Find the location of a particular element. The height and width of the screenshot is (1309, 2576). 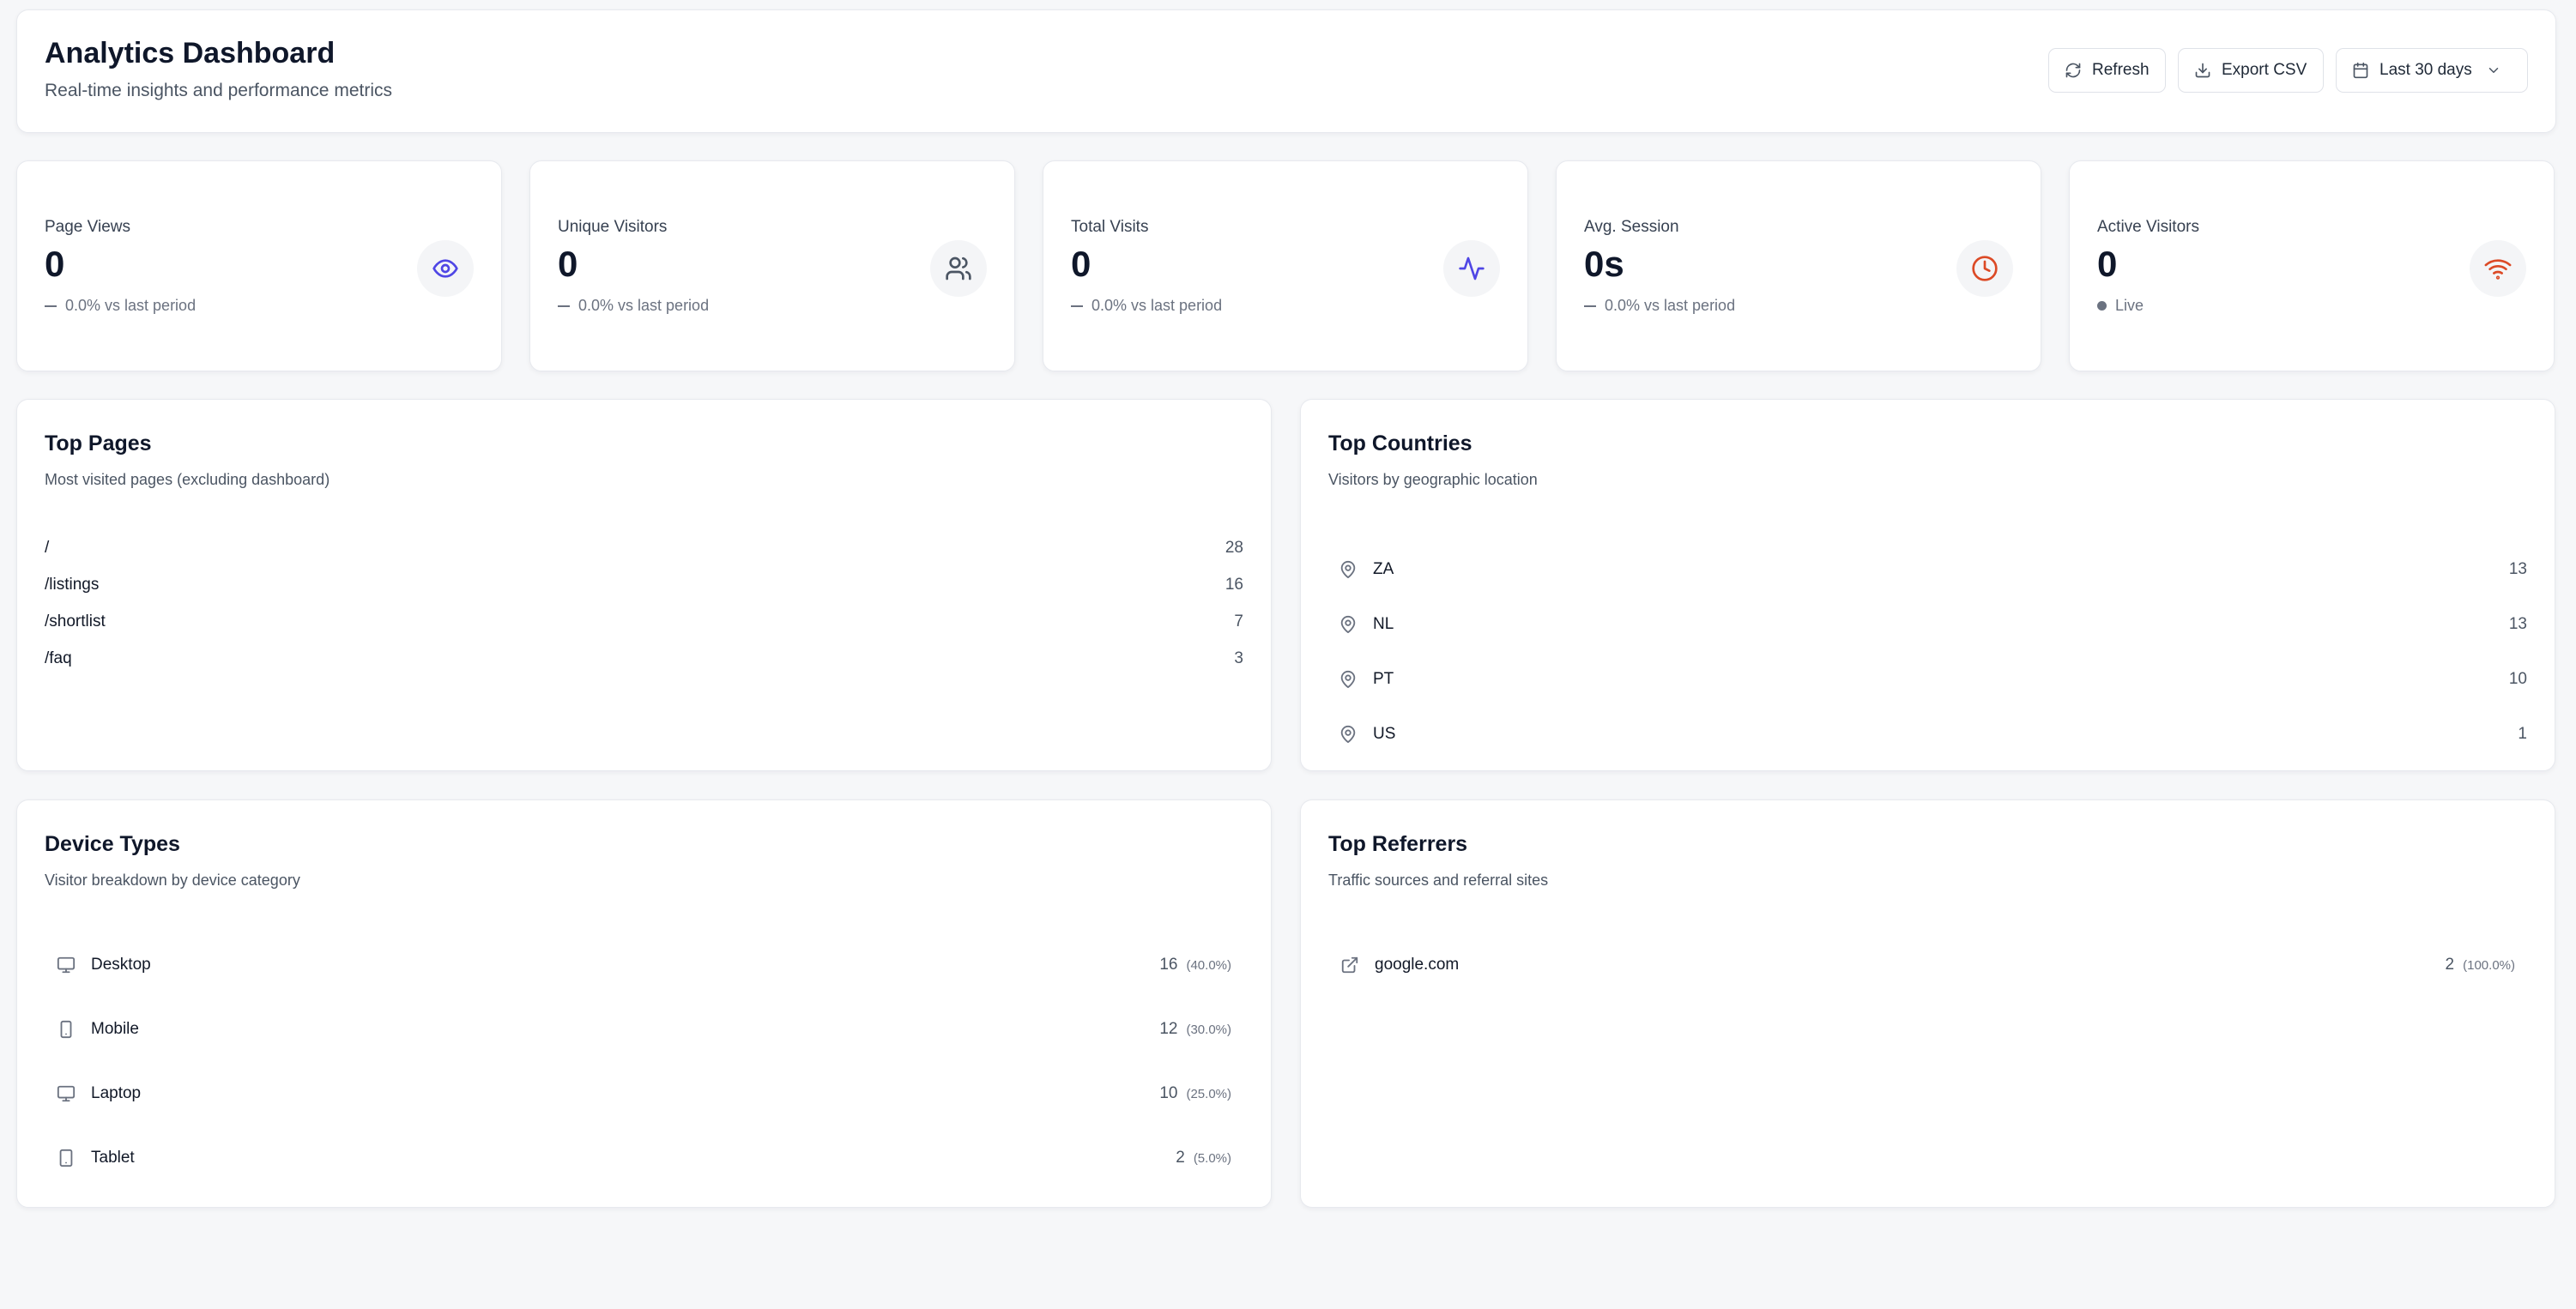

list-item: /shortlist 7 is located at coordinates (644, 630).